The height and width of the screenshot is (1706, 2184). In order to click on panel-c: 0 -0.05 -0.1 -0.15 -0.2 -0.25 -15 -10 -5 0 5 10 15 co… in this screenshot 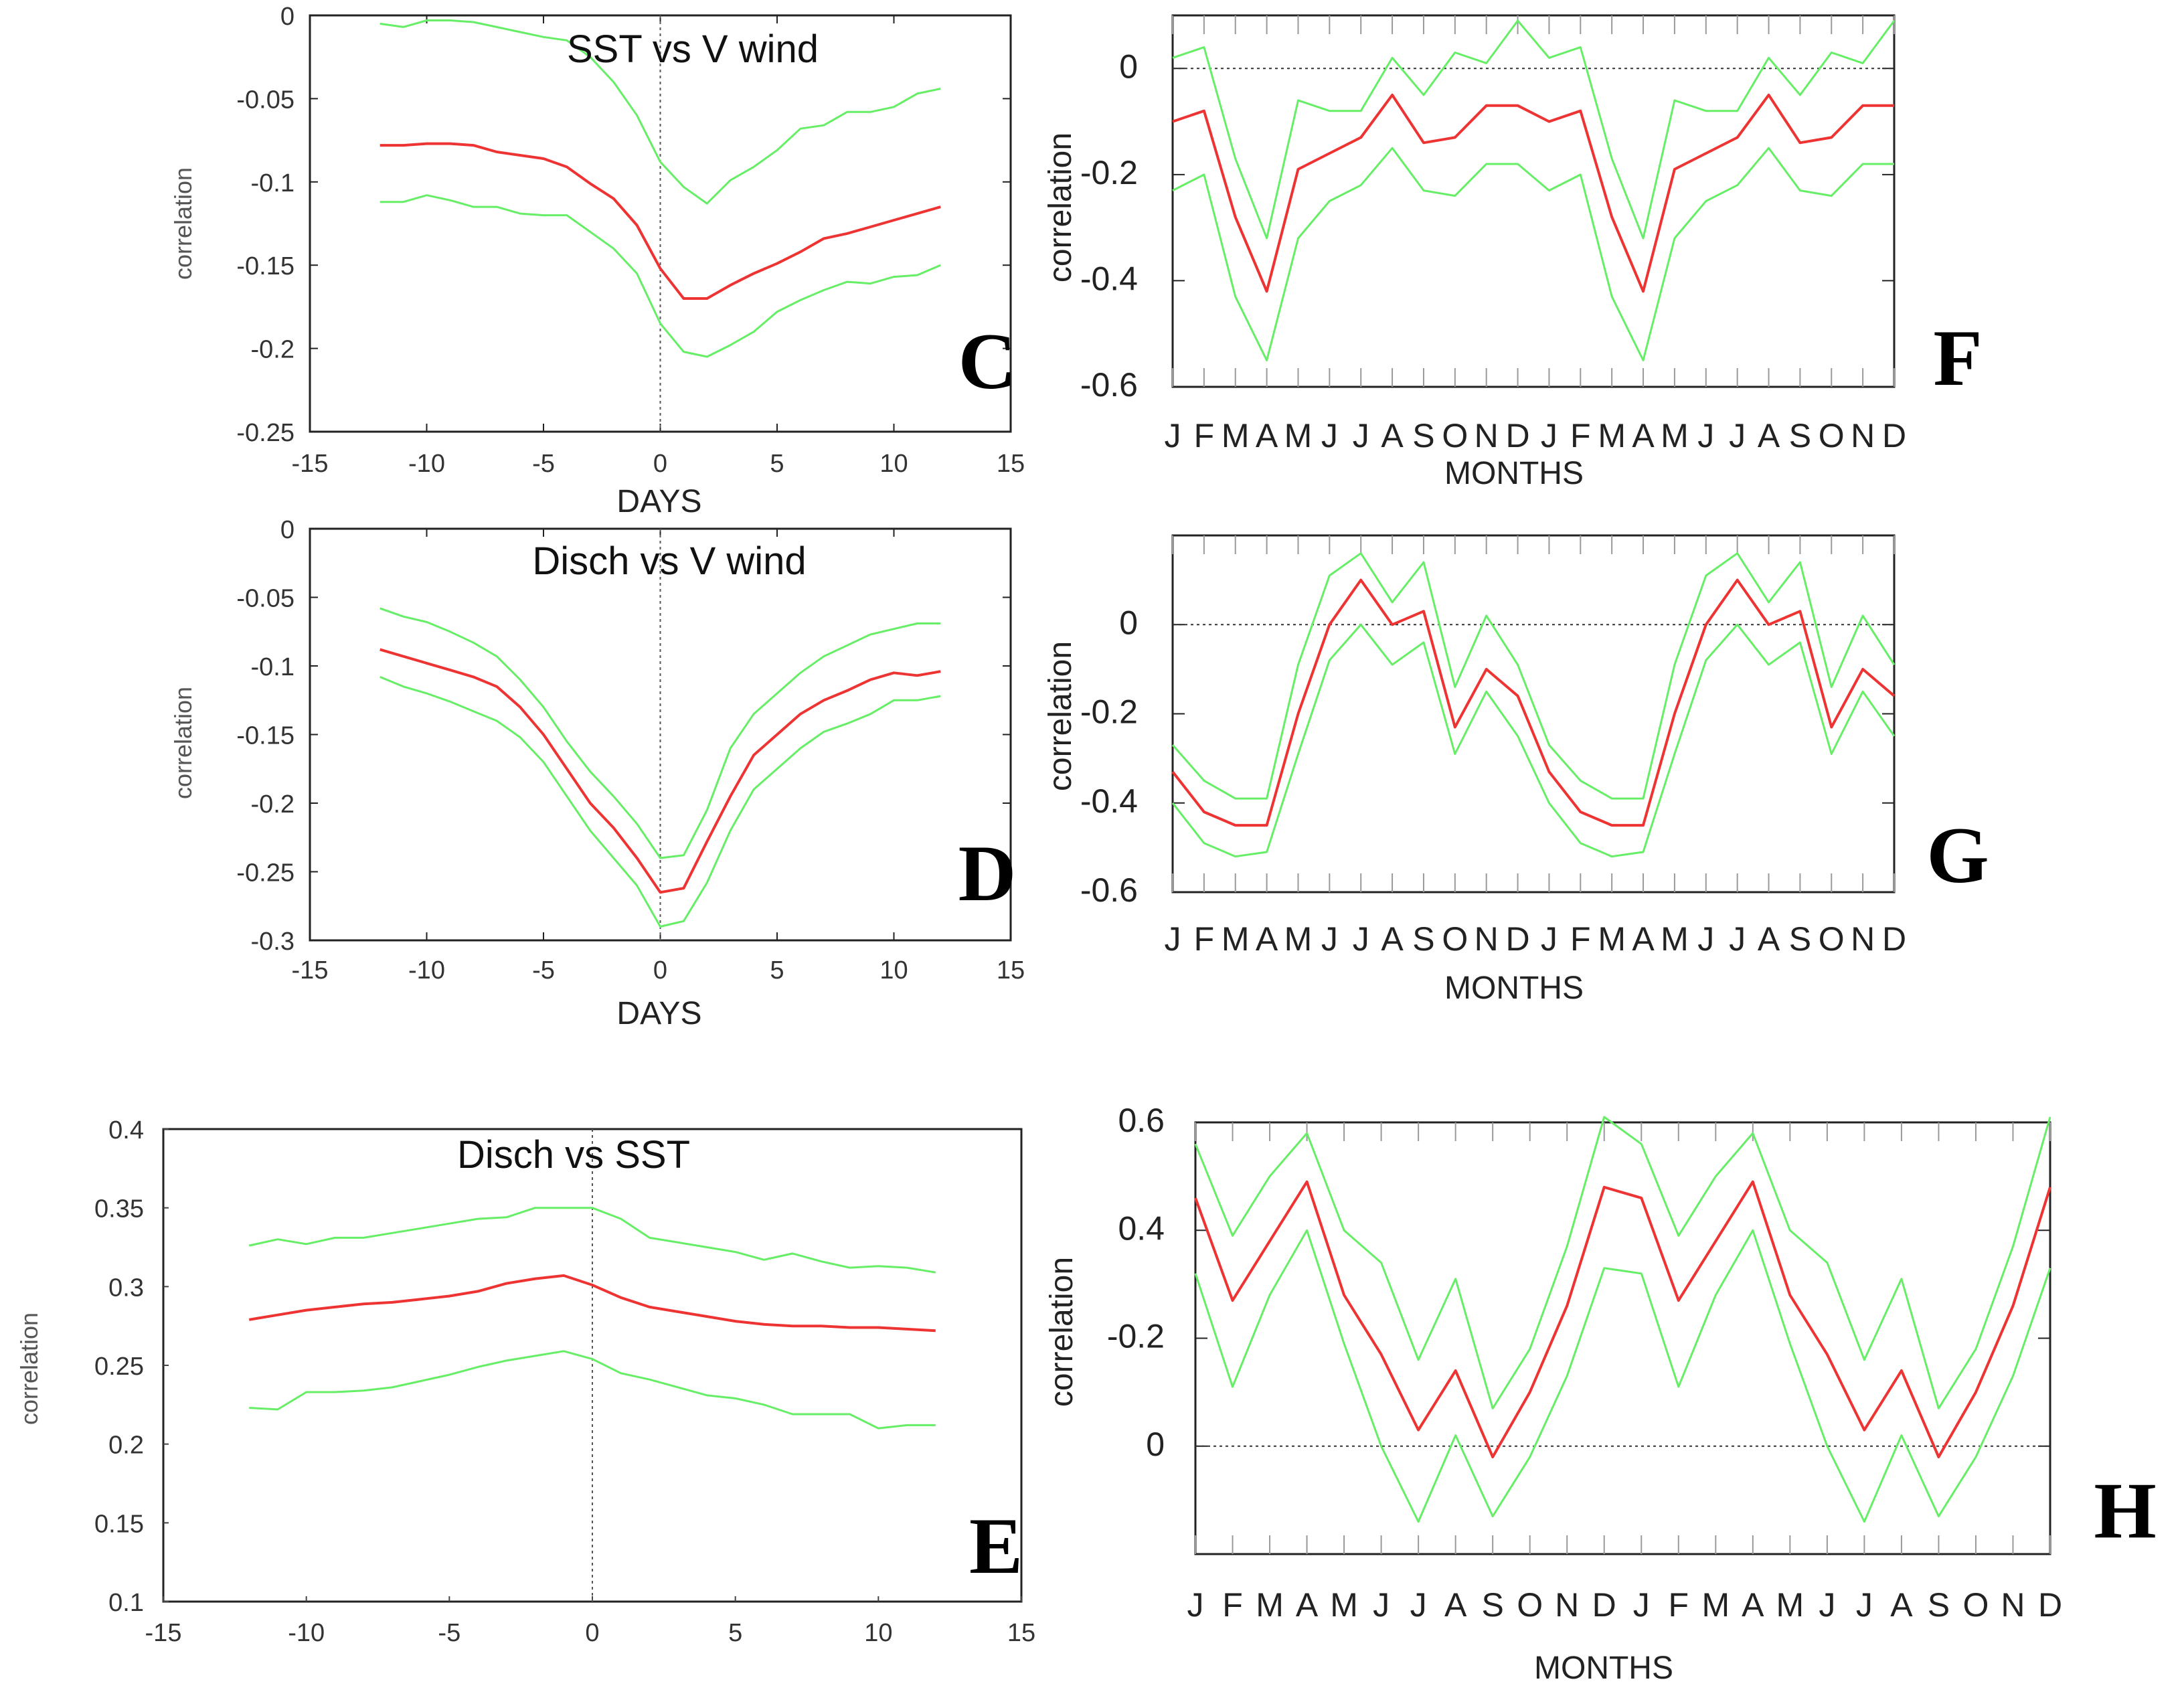, I will do `click(597, 261)`.